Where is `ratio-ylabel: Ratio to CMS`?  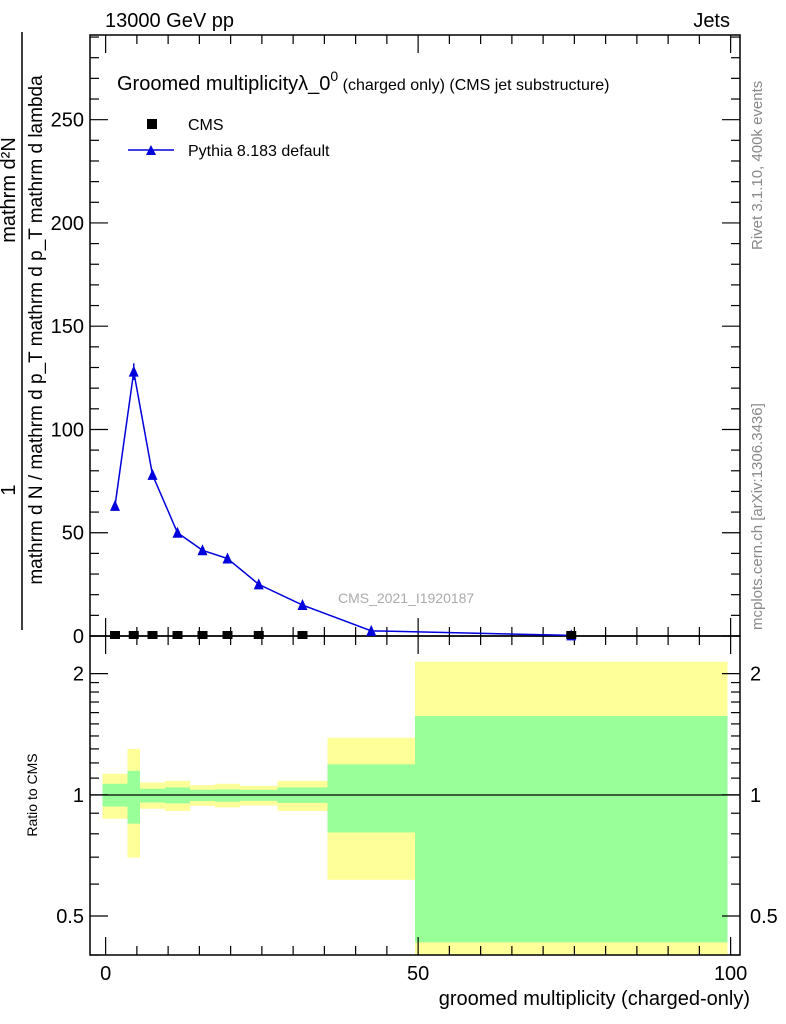
ratio-ylabel: Ratio to CMS is located at coordinates (32, 794).